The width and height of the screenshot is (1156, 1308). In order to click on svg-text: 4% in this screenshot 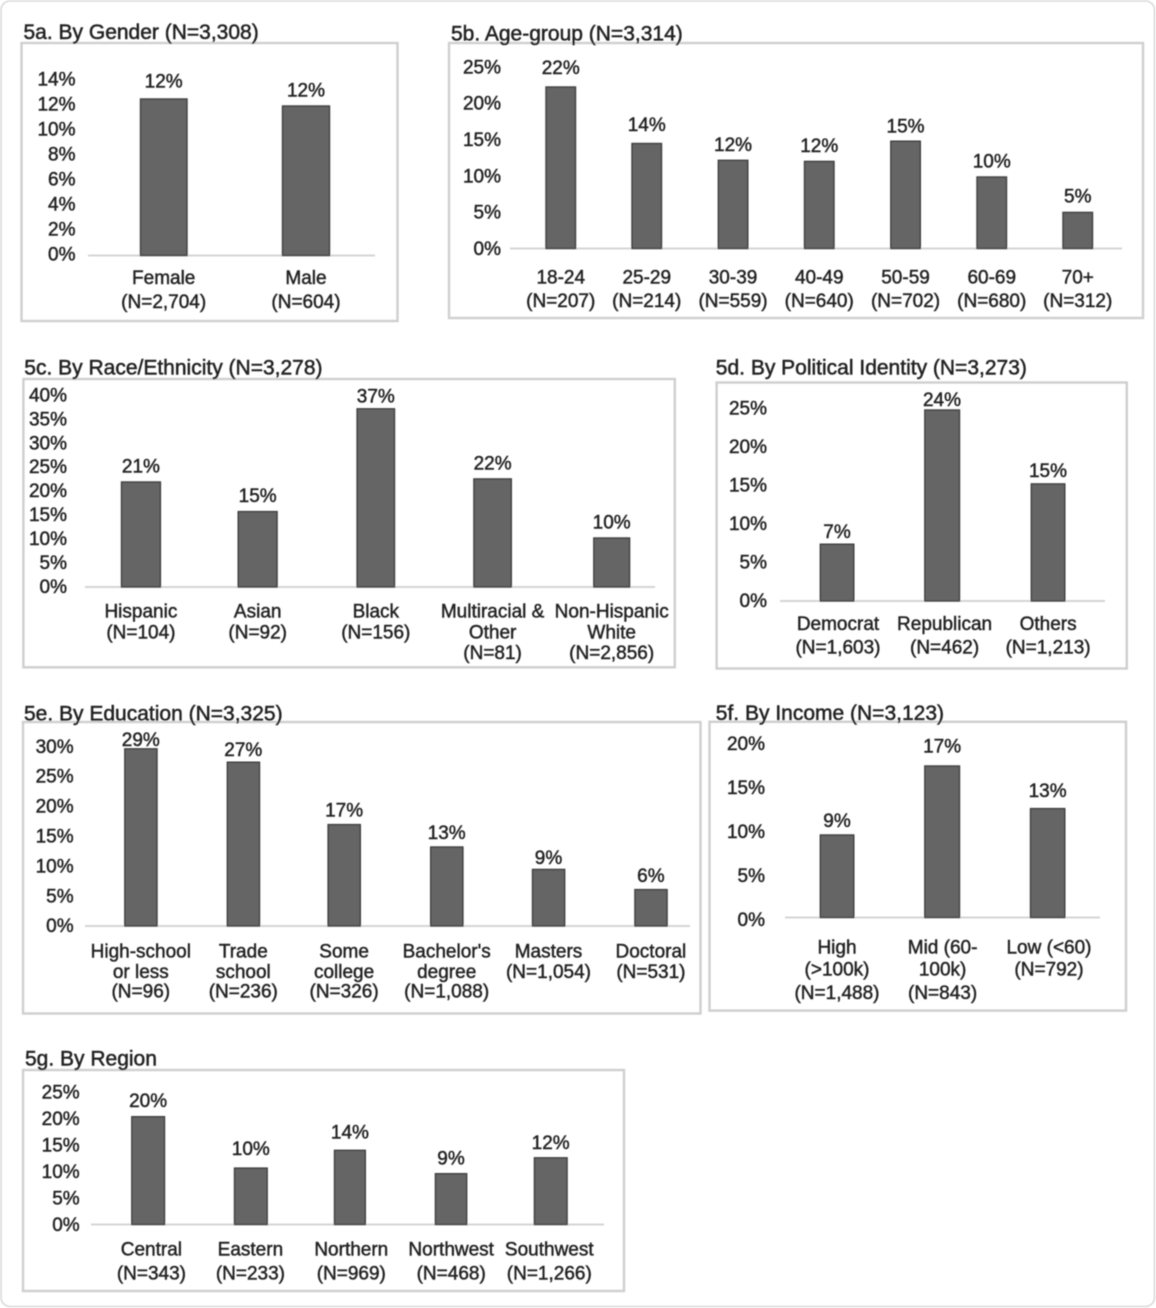, I will do `click(62, 205)`.